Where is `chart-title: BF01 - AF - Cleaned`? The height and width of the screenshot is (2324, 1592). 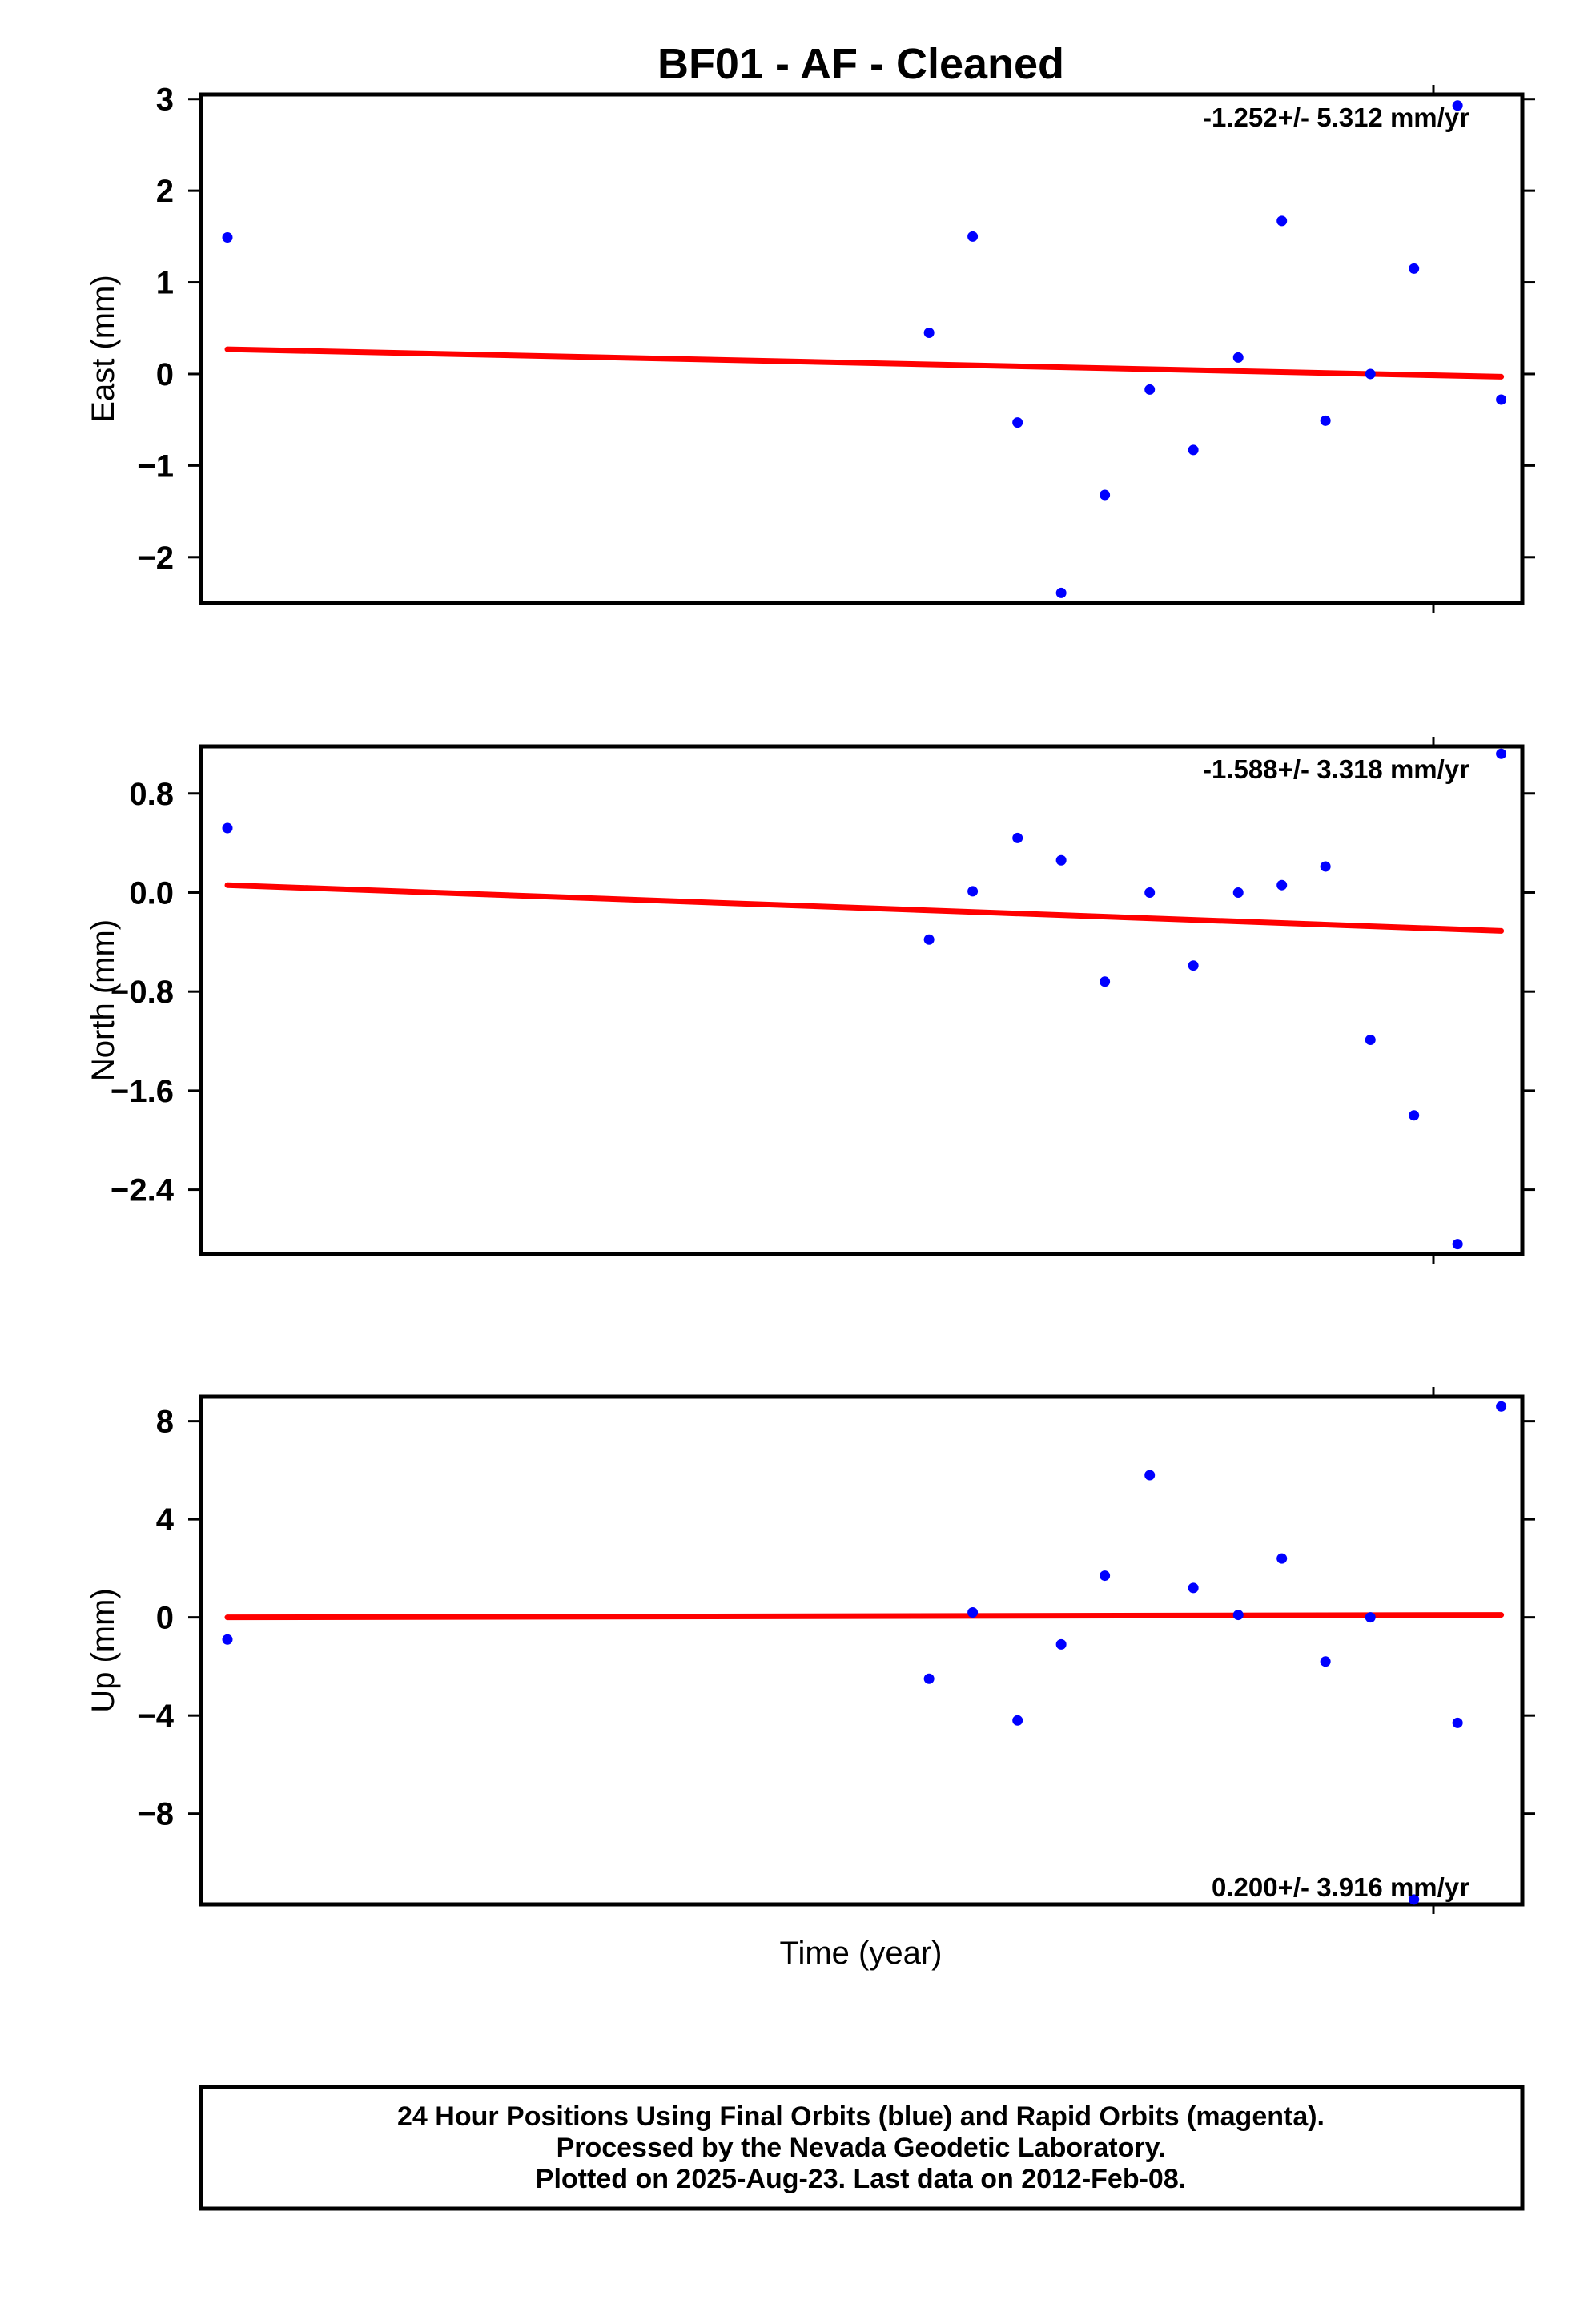 chart-title: BF01 - AF - Cleaned is located at coordinates (860, 64).